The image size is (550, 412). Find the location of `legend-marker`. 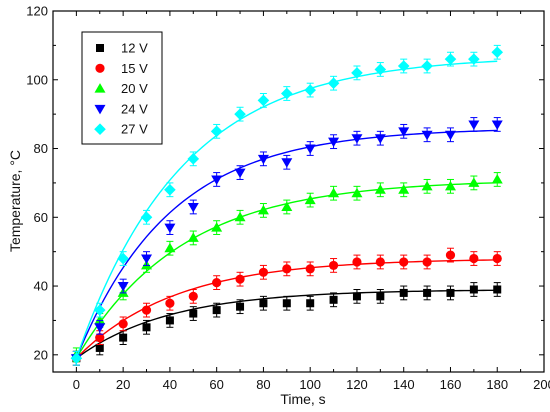

legend-marker is located at coordinates (100, 129).